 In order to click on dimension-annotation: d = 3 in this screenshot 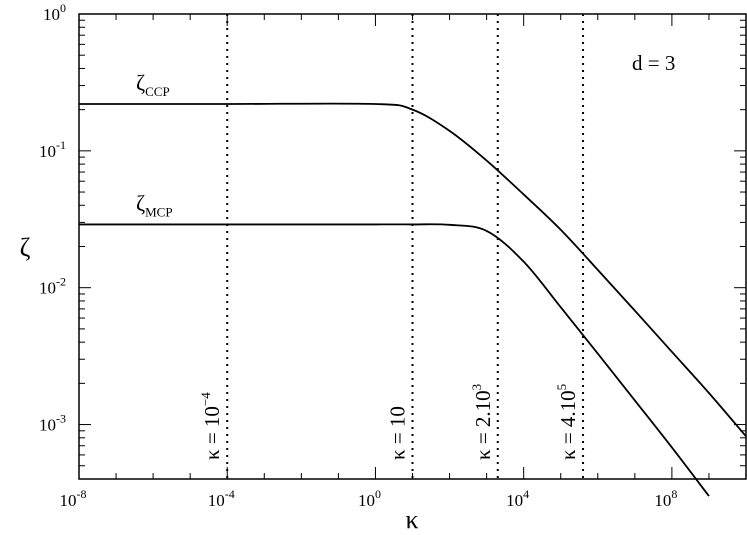, I will do `click(653, 63)`.